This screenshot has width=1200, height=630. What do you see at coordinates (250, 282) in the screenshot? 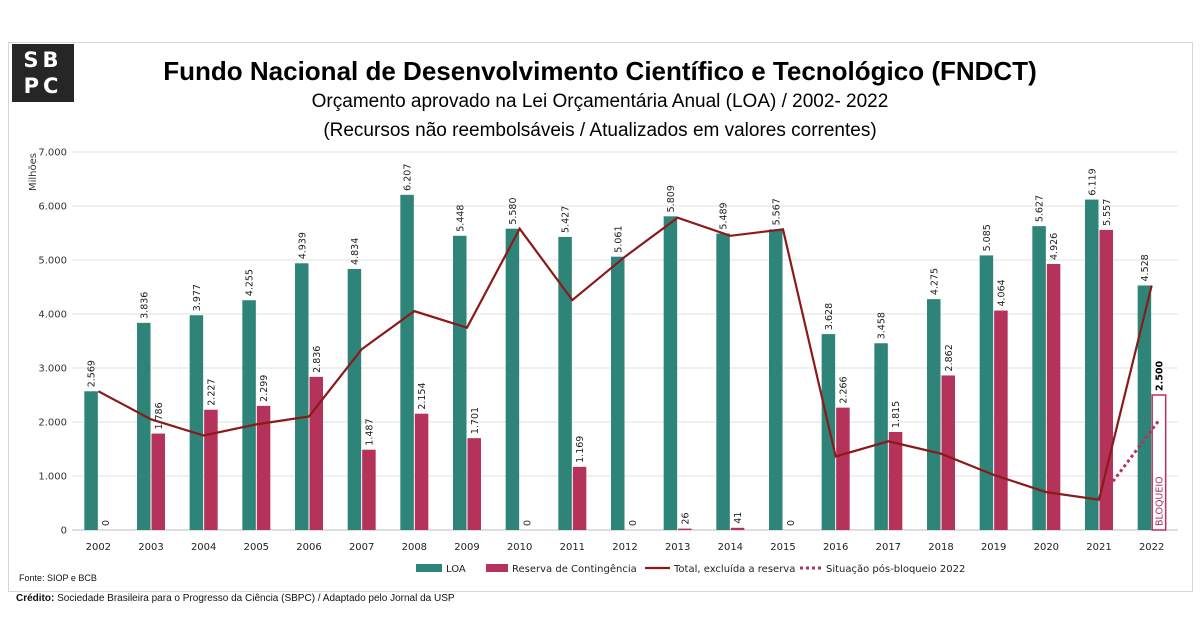
I see `data-label-loa: 4.255` at bounding box center [250, 282].